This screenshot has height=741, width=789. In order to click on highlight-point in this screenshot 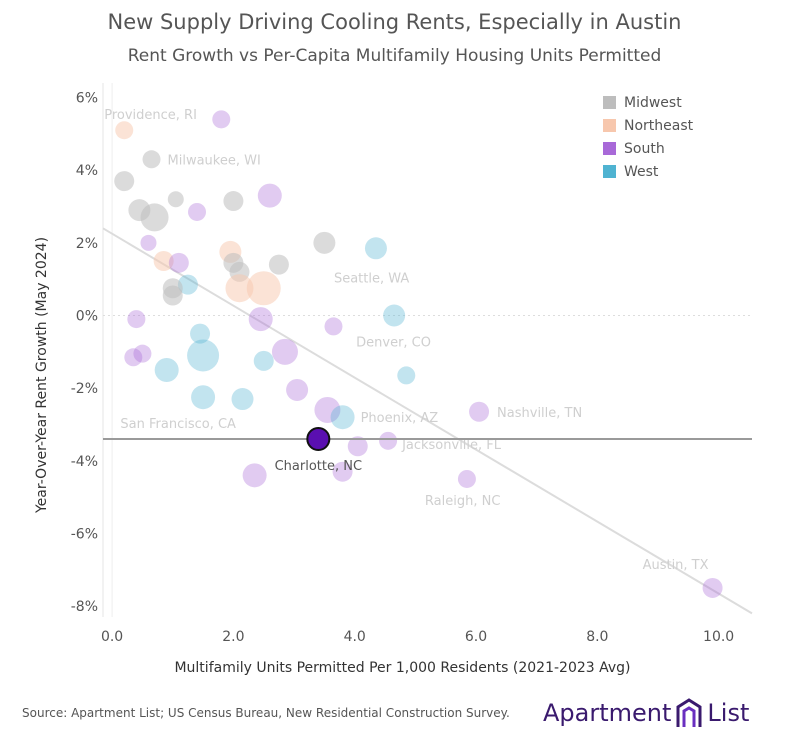, I will do `click(318, 439)`.